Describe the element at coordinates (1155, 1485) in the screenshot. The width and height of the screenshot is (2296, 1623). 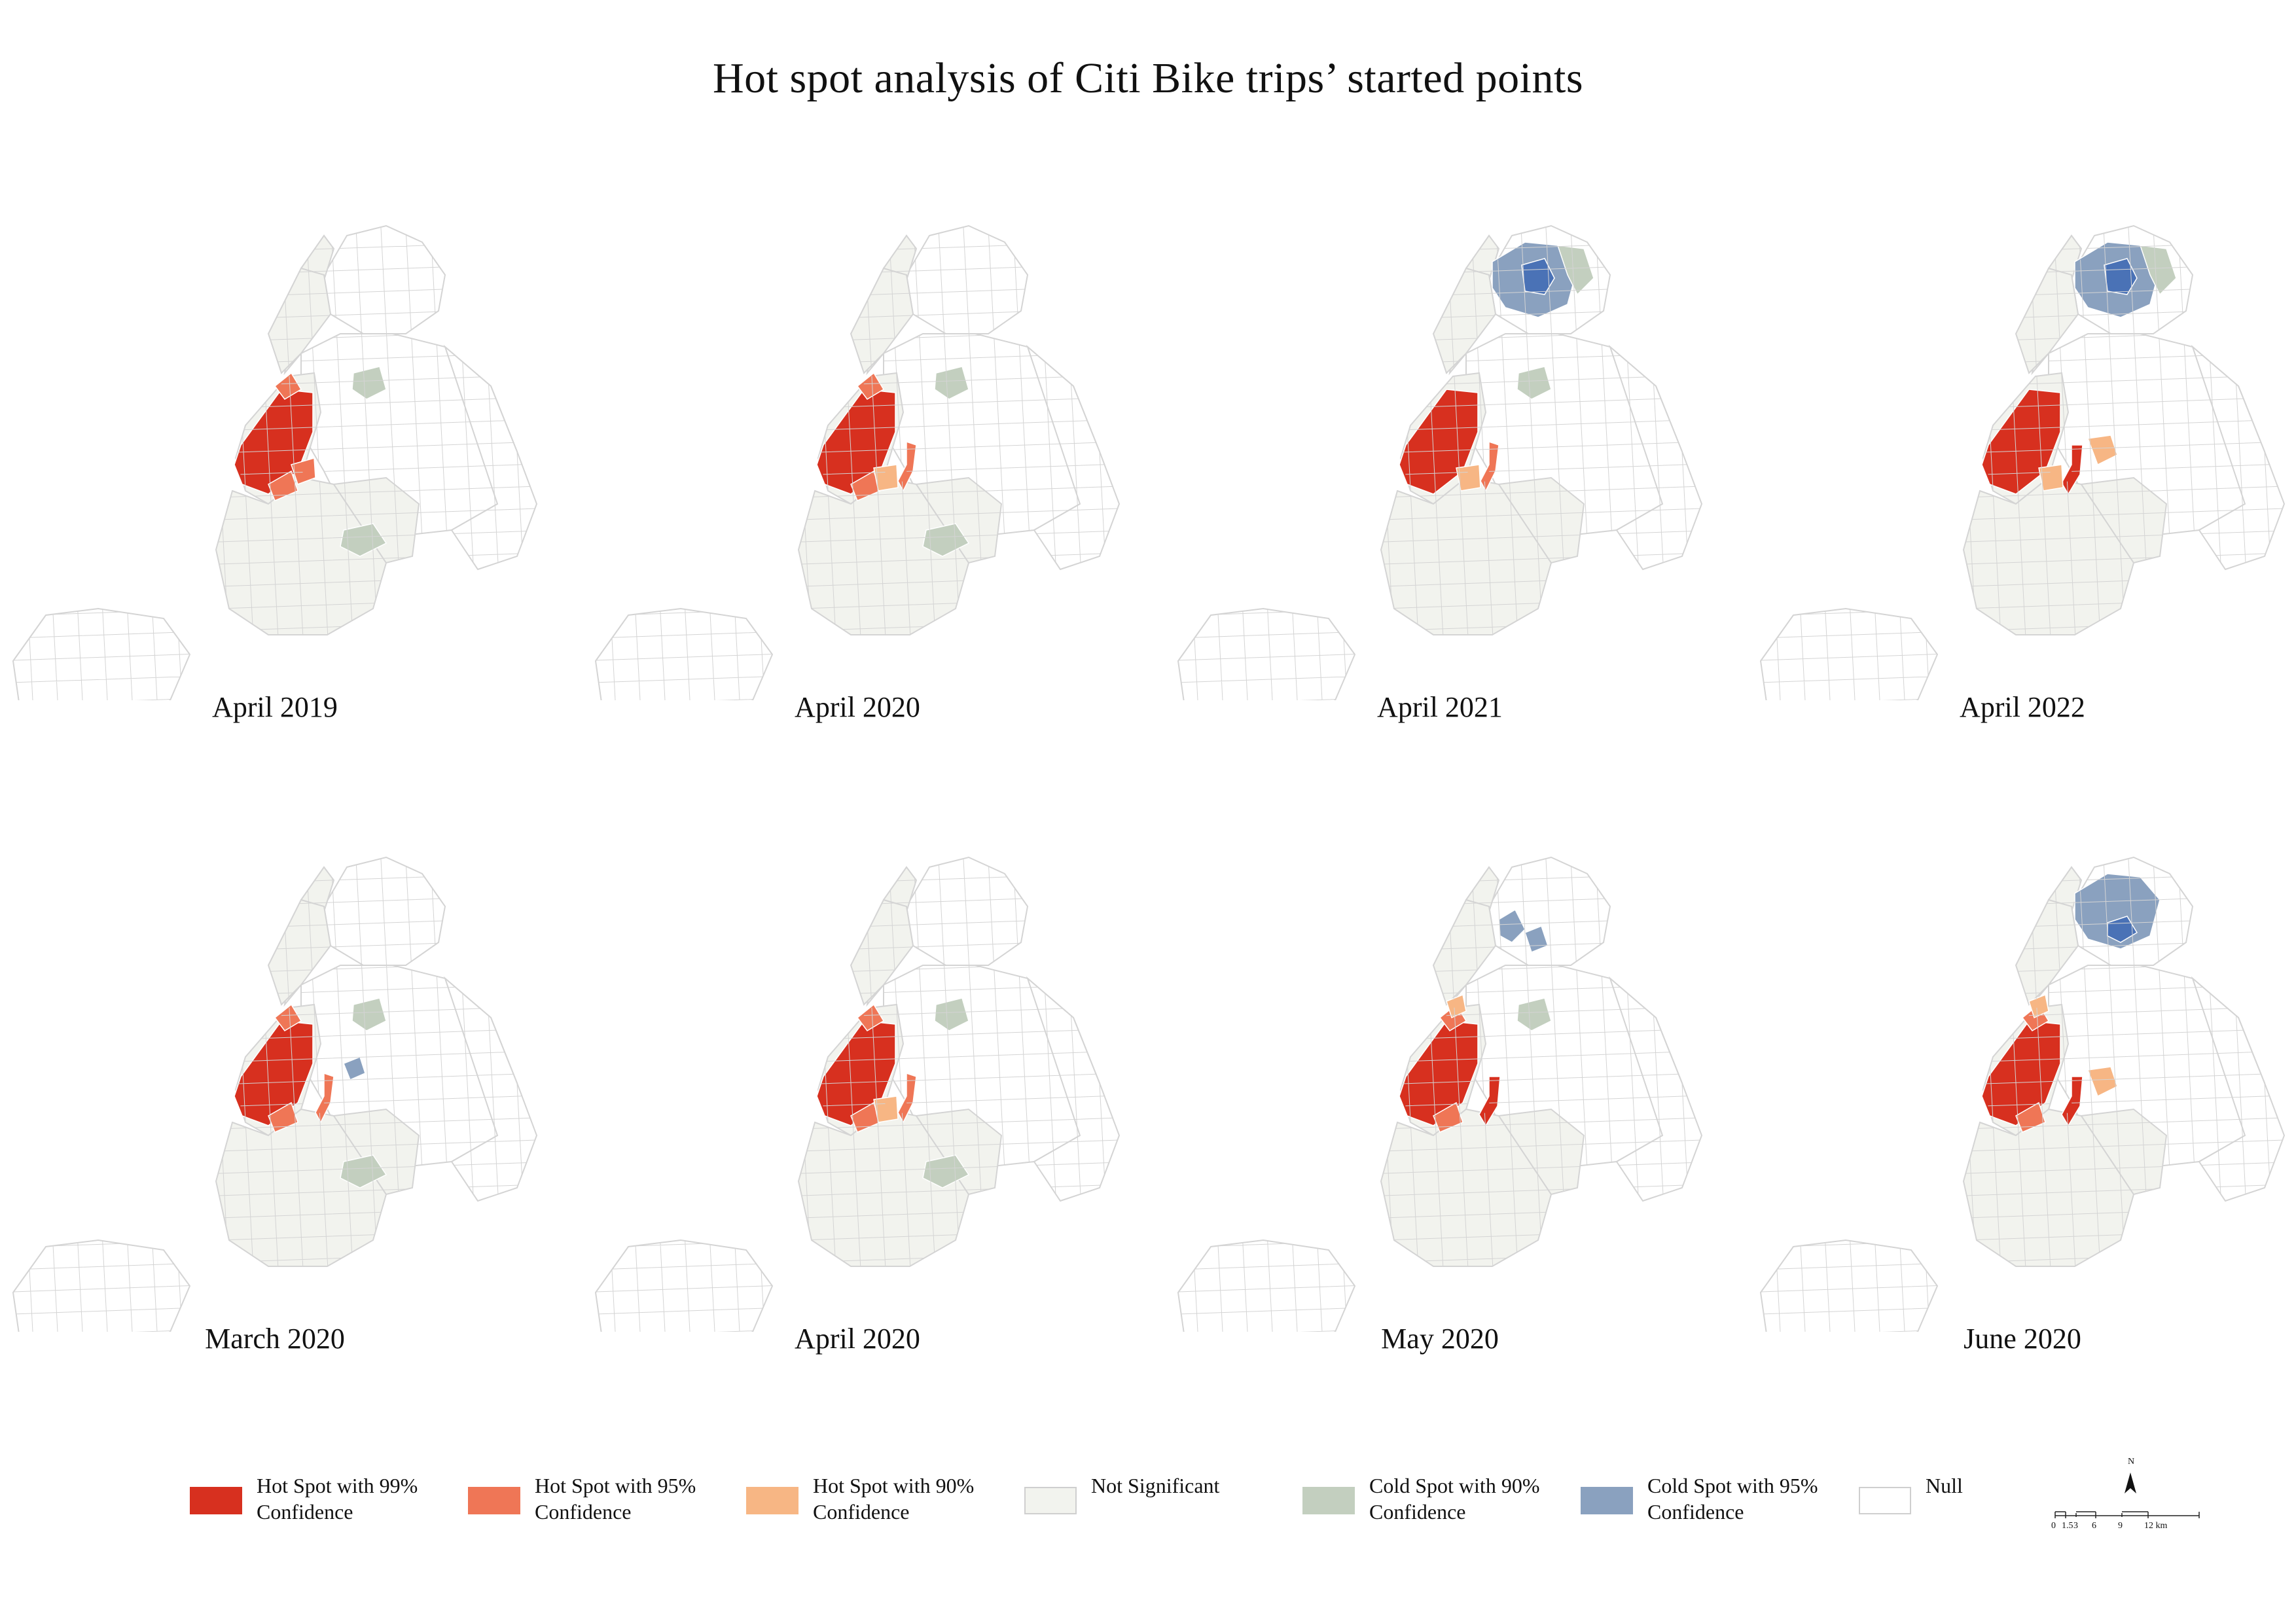
I see `legend-label: Not Significant` at that location.